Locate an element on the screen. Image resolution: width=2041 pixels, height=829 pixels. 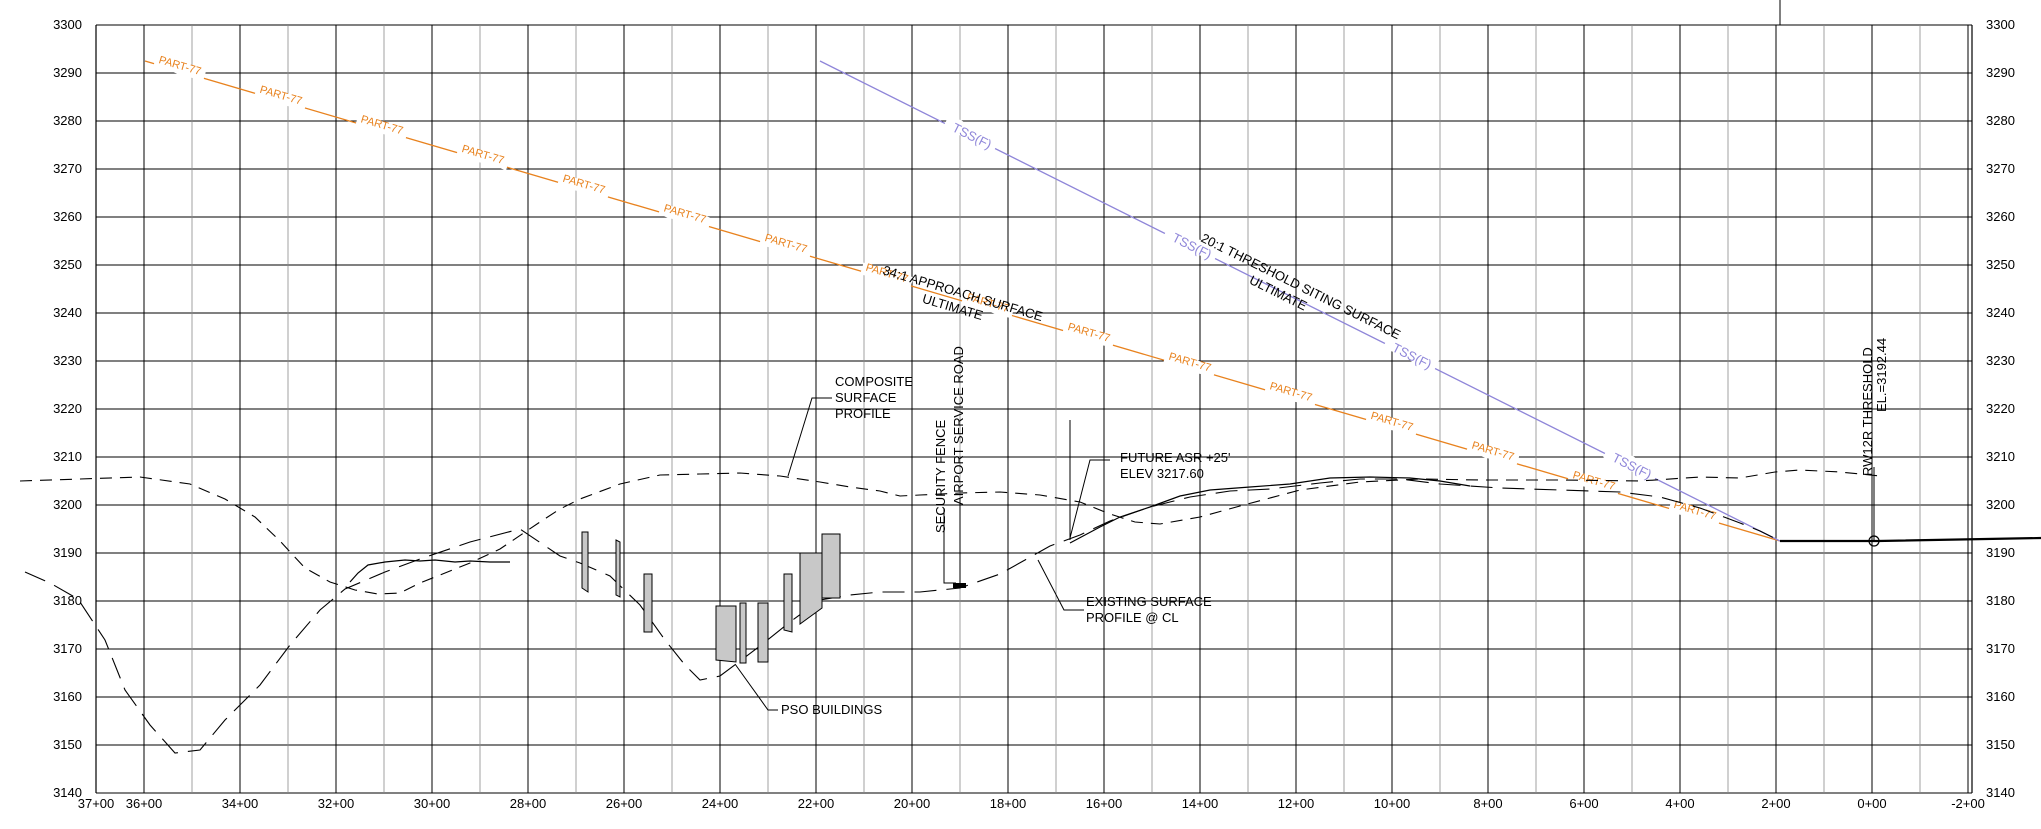
composite-label-1: COMPOSITE is located at coordinates (874, 381).